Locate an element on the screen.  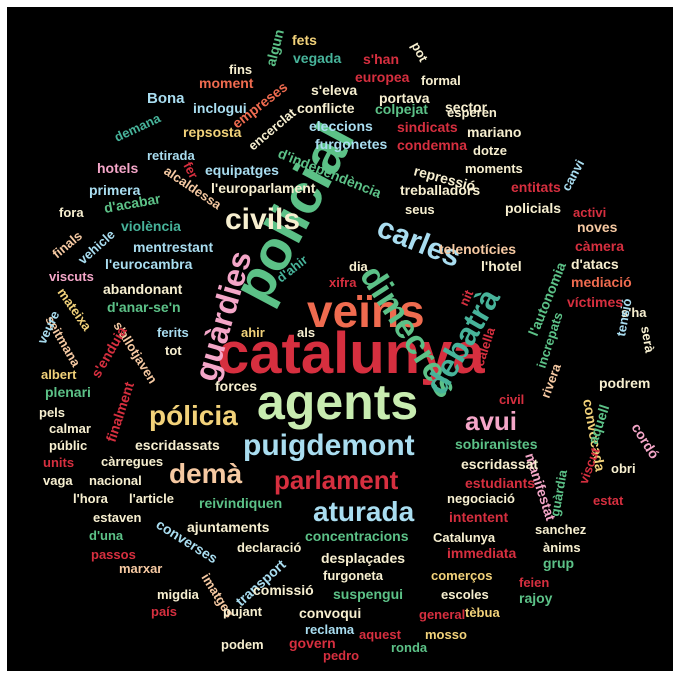
word-31: colpejat is located at coordinates (401, 109).